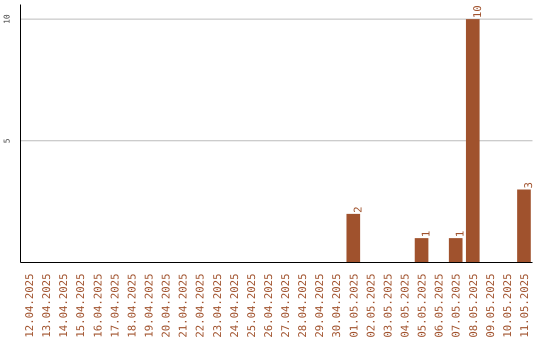  What do you see at coordinates (183, 306) in the screenshot?
I see `x-tick-label: 21.04.2025` at bounding box center [183, 306].